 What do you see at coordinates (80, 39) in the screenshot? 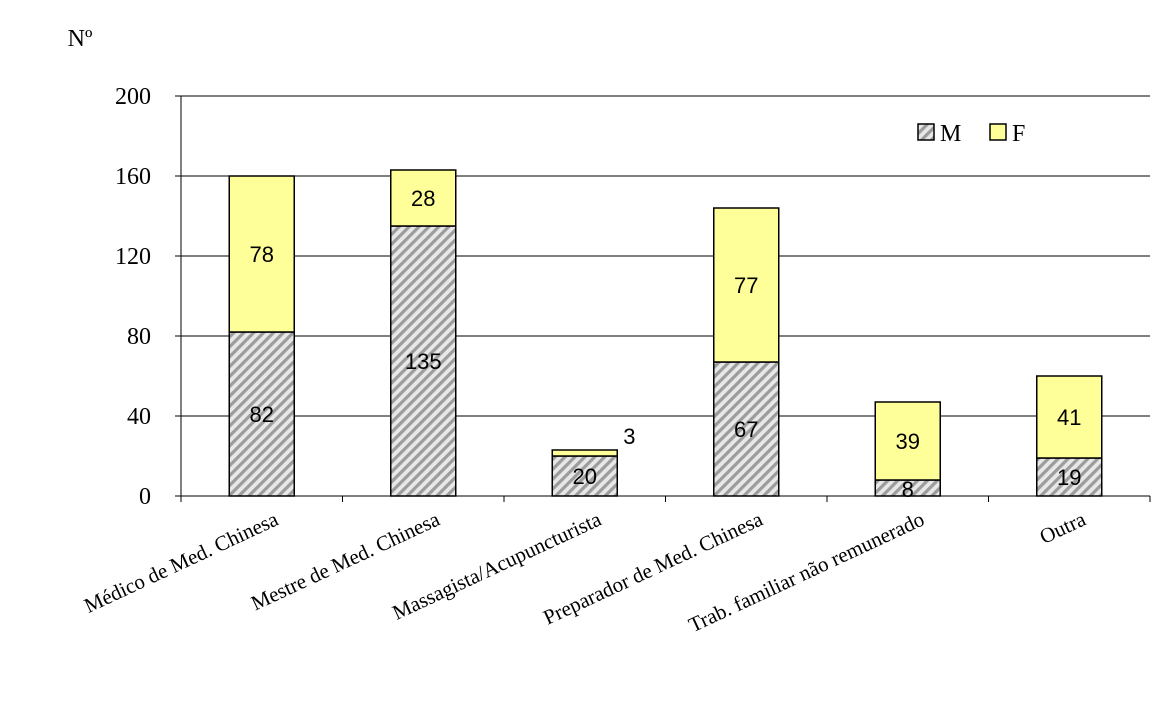
I see `y-axis-title: Nº` at bounding box center [80, 39].